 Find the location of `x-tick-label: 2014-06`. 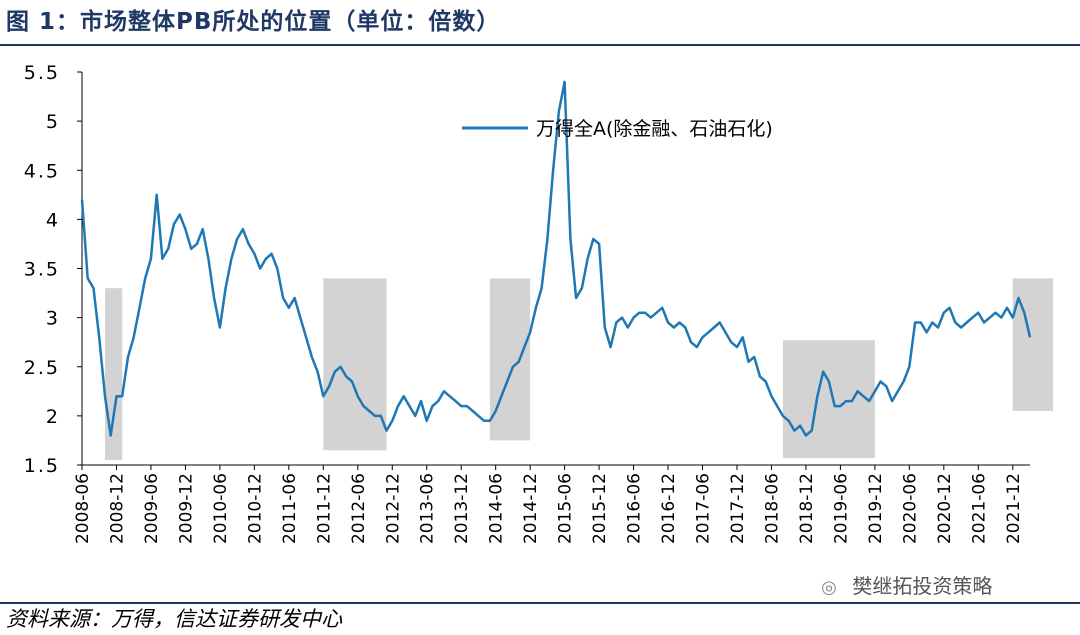

x-tick-label: 2014-06 is located at coordinates (497, 508).